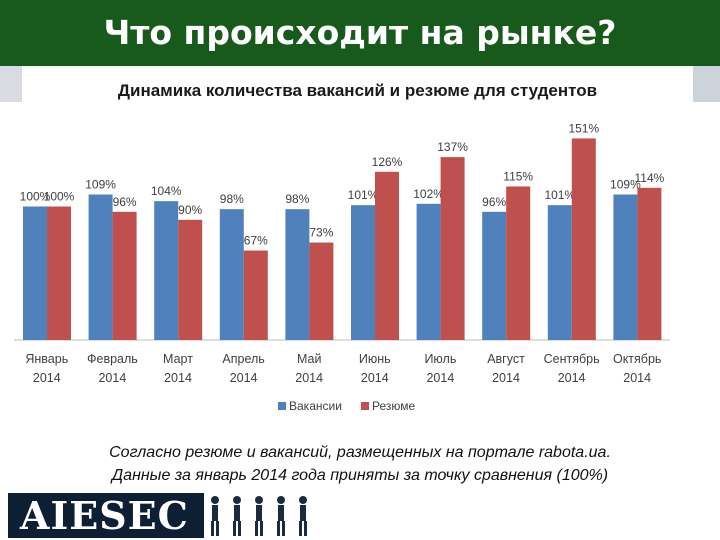  What do you see at coordinates (309, 359) in the screenshot?
I see `x-tick-label-month-4: Май` at bounding box center [309, 359].